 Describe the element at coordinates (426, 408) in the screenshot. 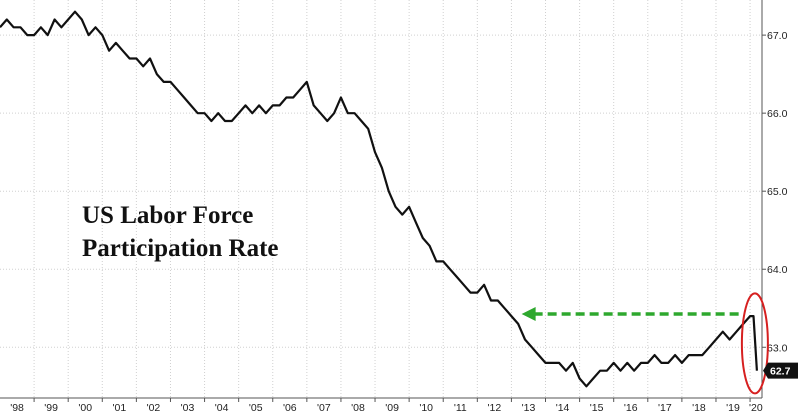

I see `x-tick-label: '10` at that location.